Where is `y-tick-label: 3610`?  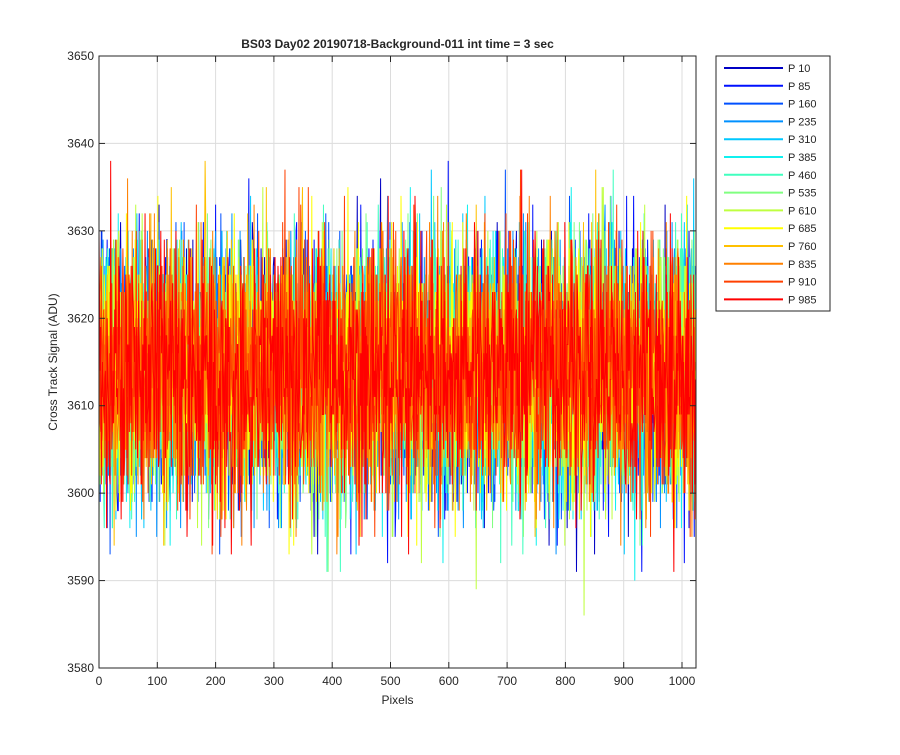 y-tick-label: 3610 is located at coordinates (80, 406).